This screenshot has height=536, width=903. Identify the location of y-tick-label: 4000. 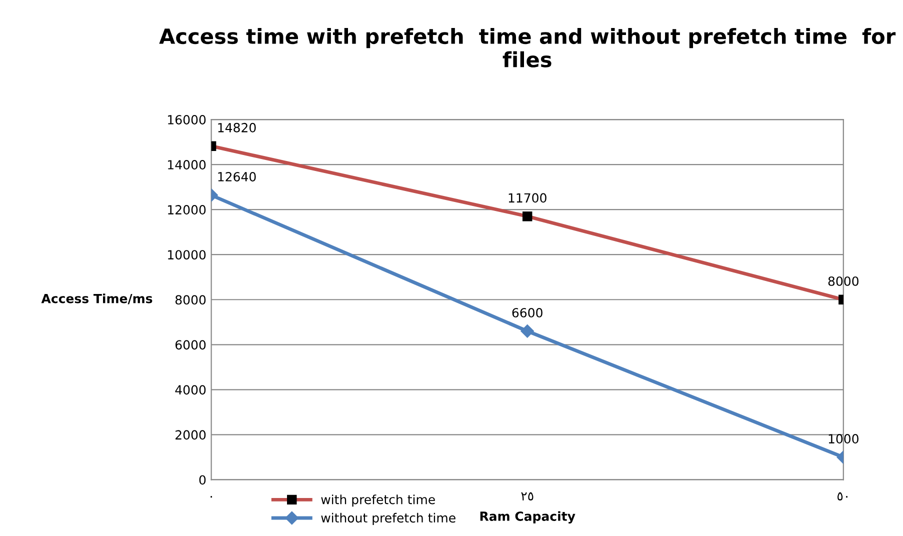
(190, 390).